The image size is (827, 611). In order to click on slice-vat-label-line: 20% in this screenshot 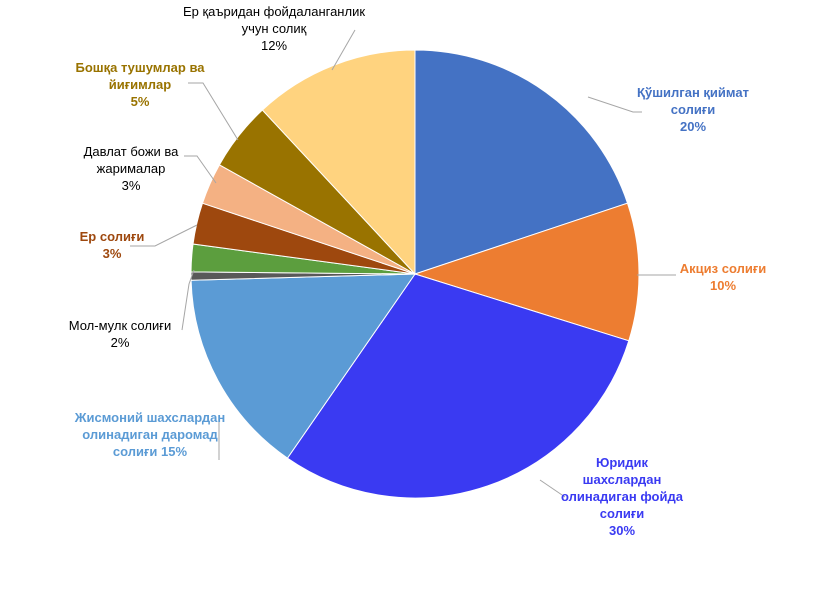, I will do `click(693, 126)`.